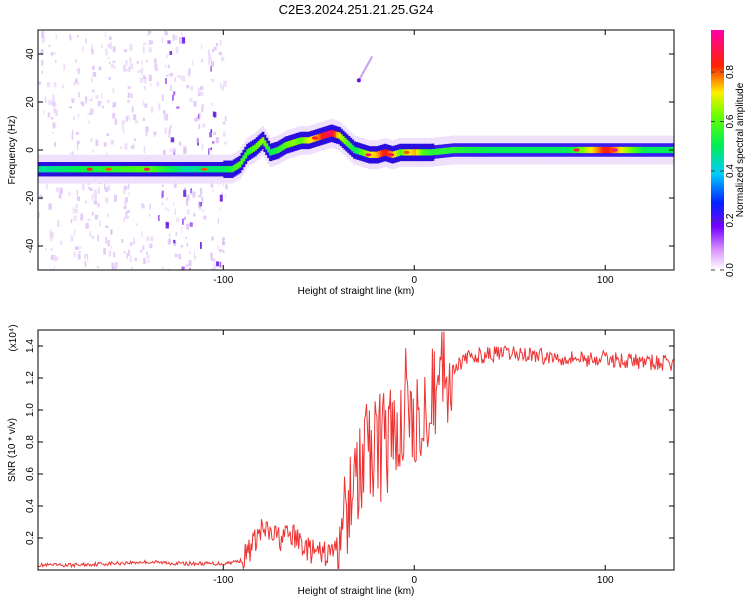 This screenshot has width=750, height=600. I want to click on y-tick-label: -40, so click(30, 245).